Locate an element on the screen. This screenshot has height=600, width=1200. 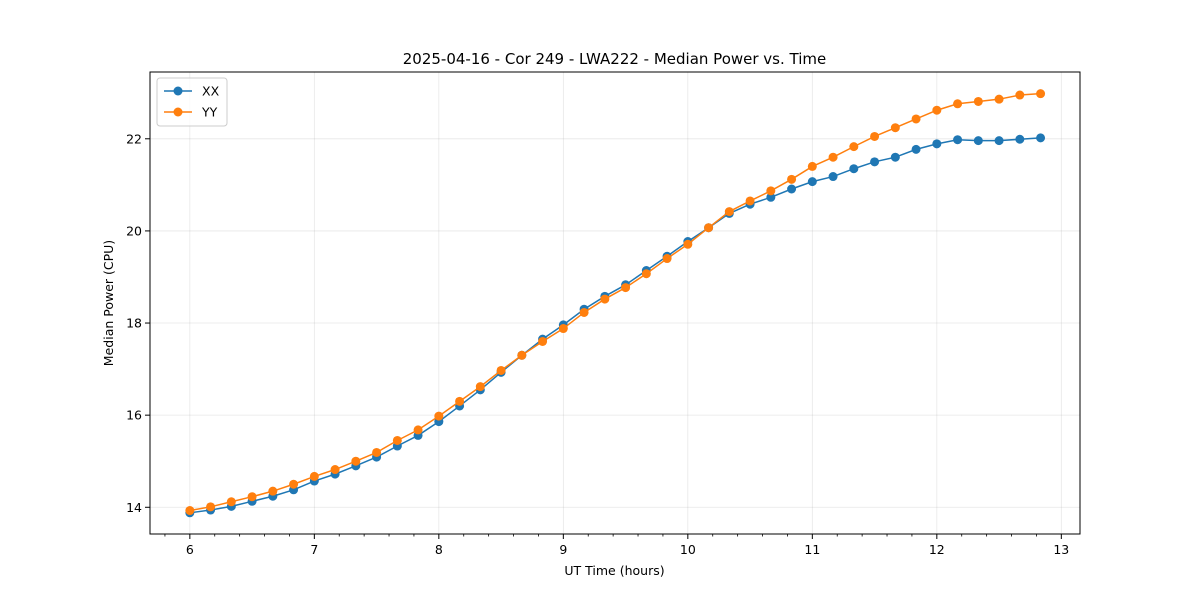
x-tick-label: 9 is located at coordinates (563, 549).